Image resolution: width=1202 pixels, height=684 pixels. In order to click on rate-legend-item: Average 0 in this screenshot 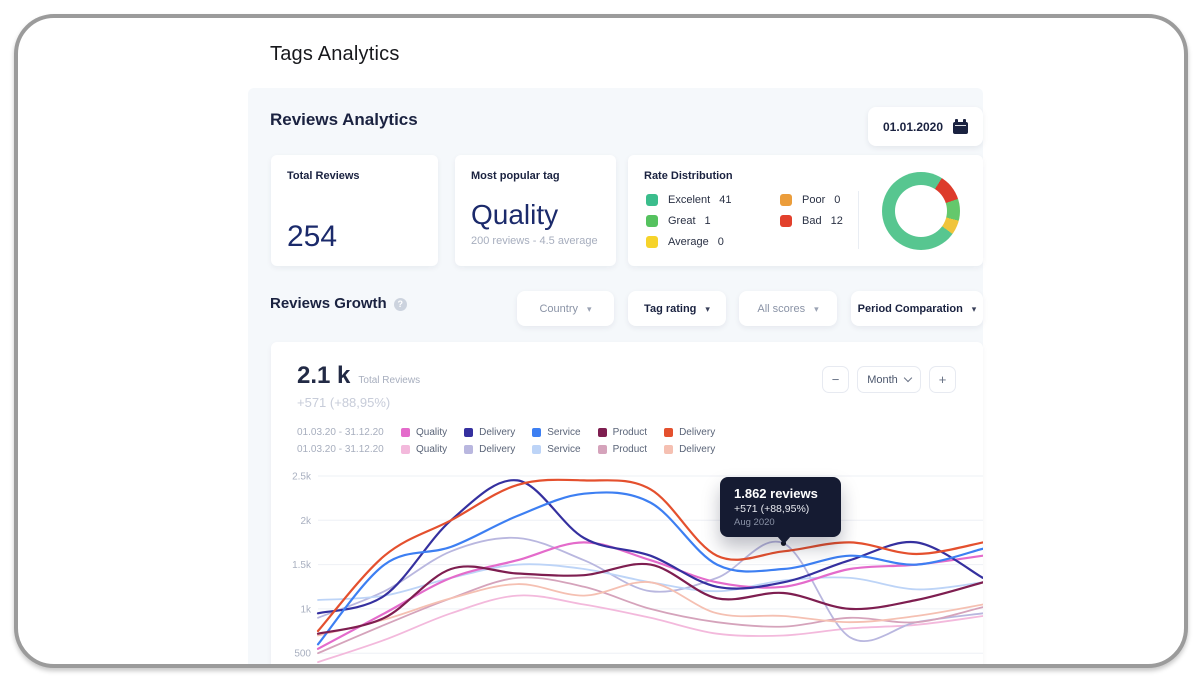, I will do `click(688, 241)`.